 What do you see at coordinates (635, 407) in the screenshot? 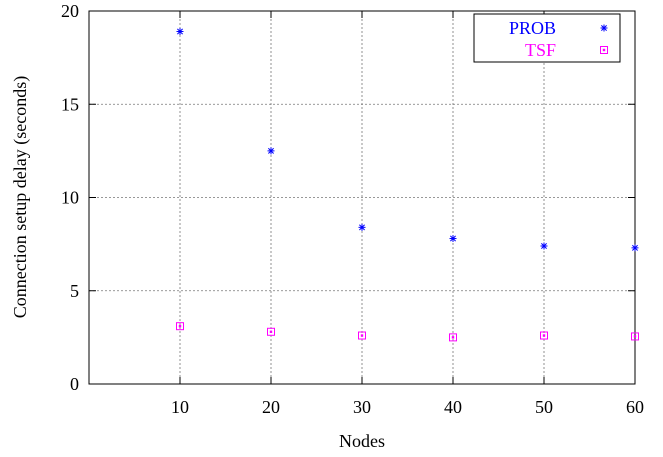
I see `x-tick-label: 60` at bounding box center [635, 407].